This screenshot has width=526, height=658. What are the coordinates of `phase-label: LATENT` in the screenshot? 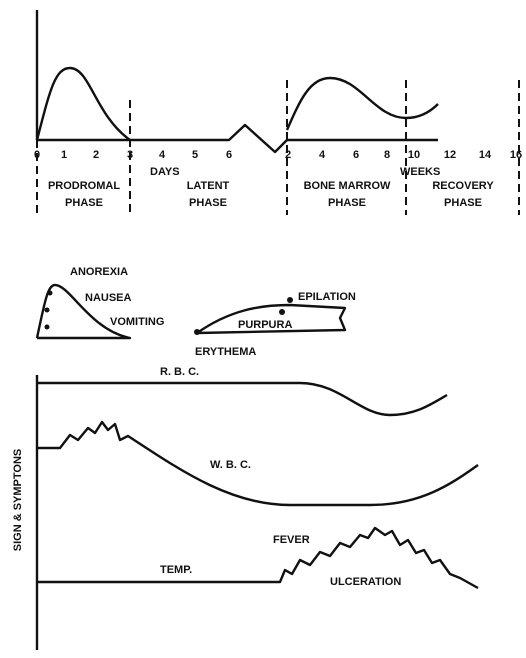 It's located at (208, 186).